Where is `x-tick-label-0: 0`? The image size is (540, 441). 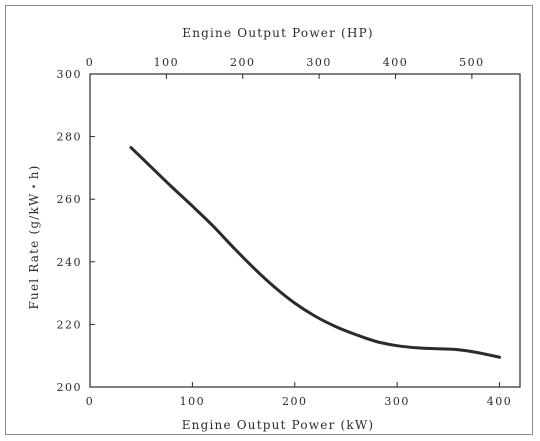
x-tick-label-0: 0 is located at coordinates (90, 401).